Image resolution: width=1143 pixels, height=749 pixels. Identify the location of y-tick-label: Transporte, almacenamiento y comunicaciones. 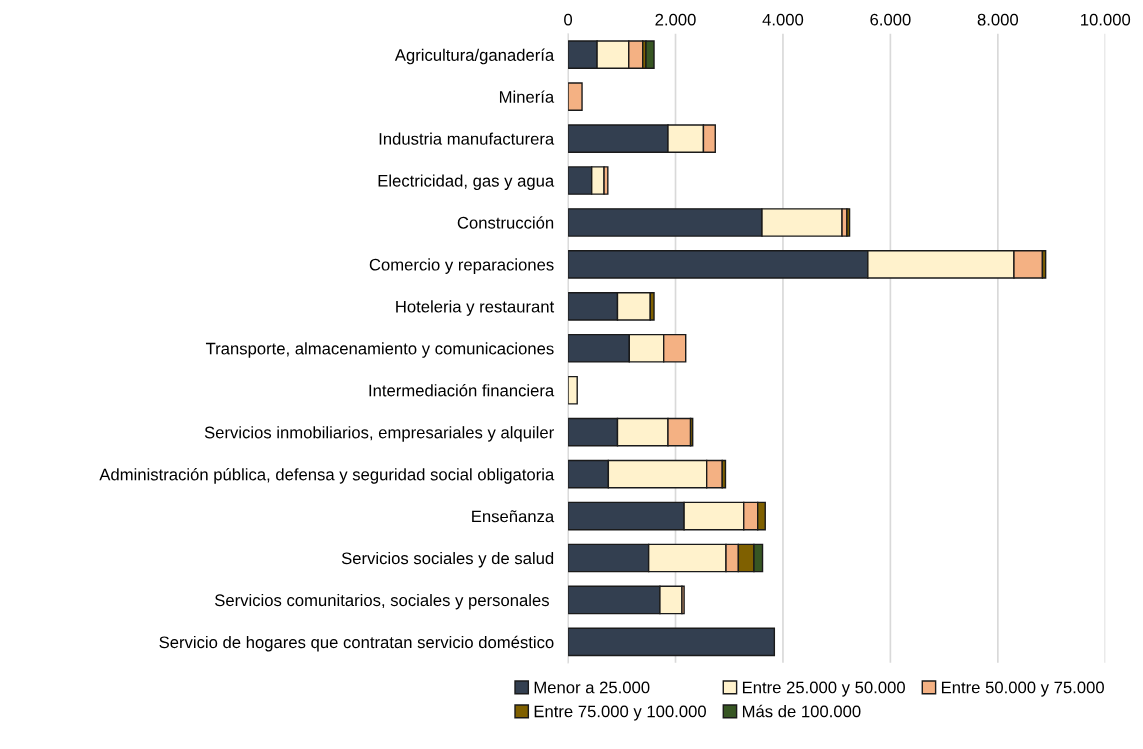
(379, 350).